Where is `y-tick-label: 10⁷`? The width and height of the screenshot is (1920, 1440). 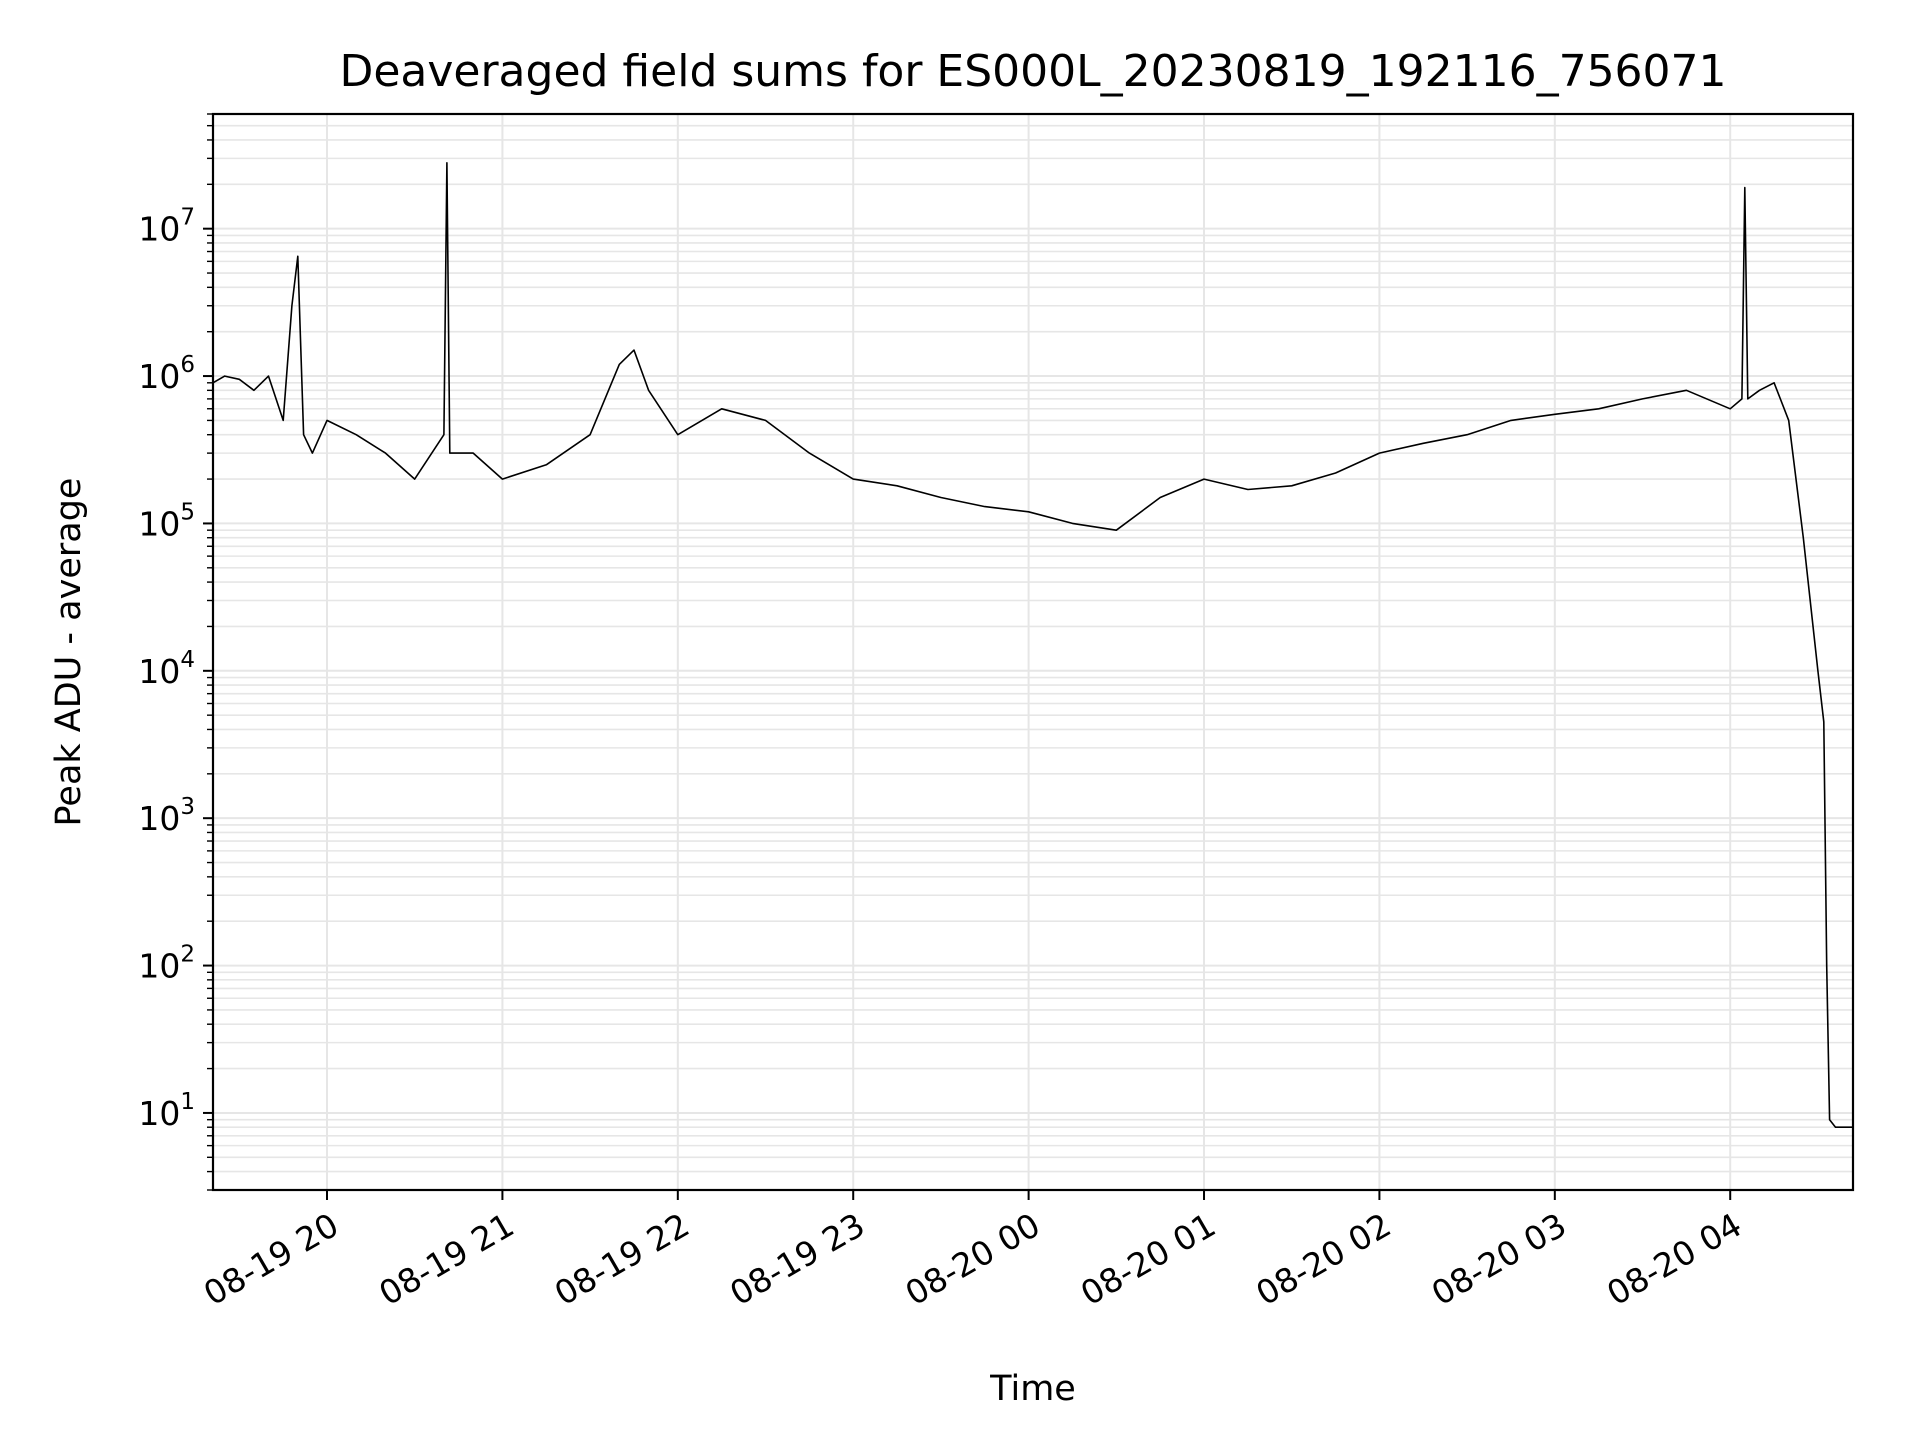 y-tick-label: 10⁷ is located at coordinates (166, 227).